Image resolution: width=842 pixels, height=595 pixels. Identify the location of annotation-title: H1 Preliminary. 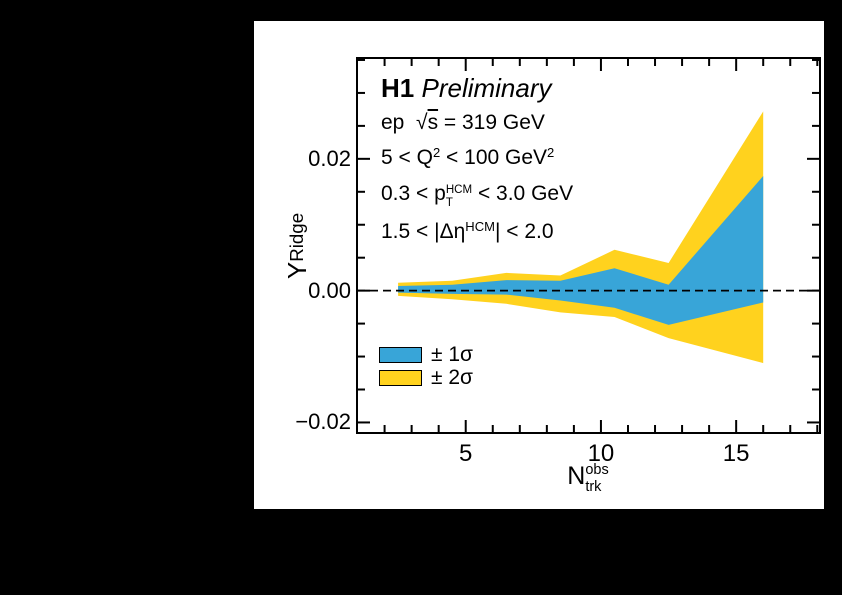
(466, 88).